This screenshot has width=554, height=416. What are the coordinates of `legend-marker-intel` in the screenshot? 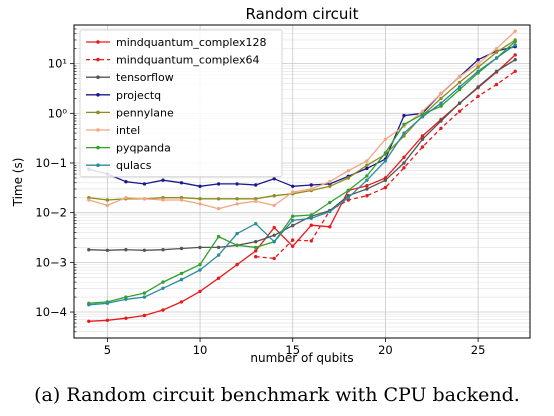 It's located at (98, 130).